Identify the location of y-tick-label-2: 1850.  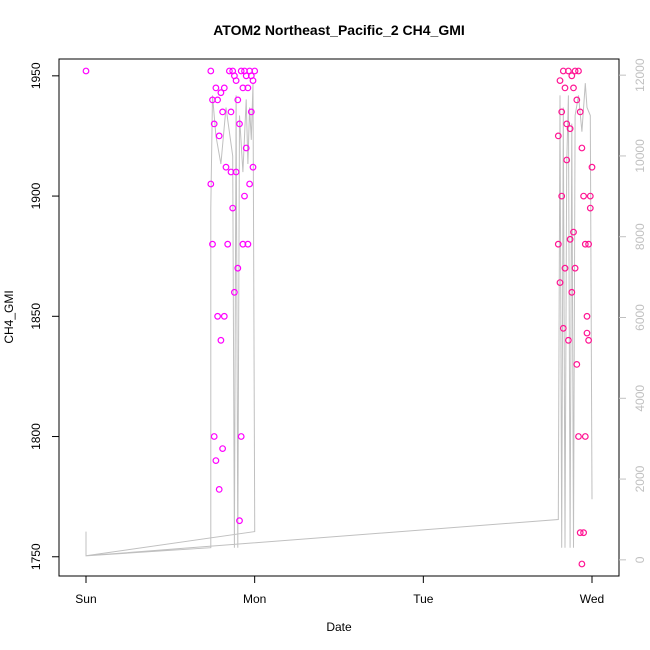
(36, 316).